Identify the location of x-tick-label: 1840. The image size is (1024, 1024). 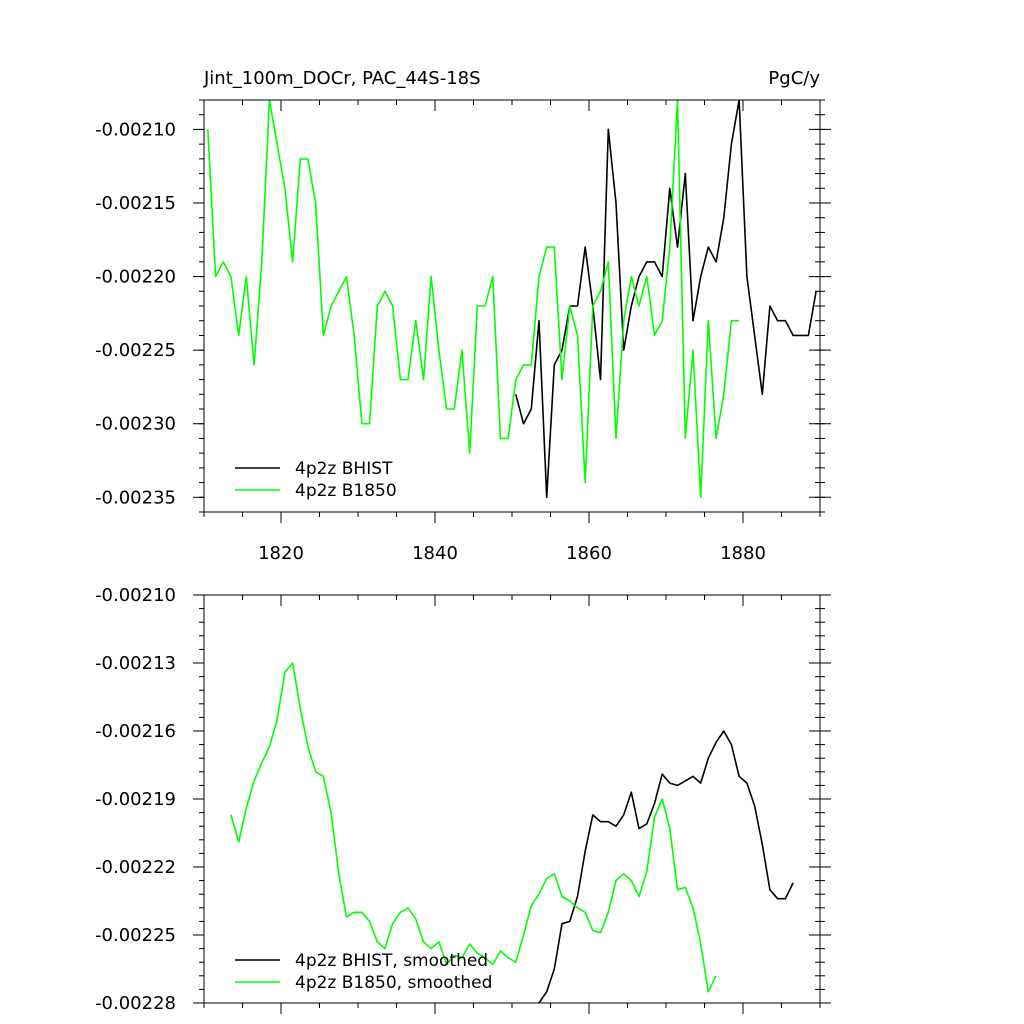
(435, 553).